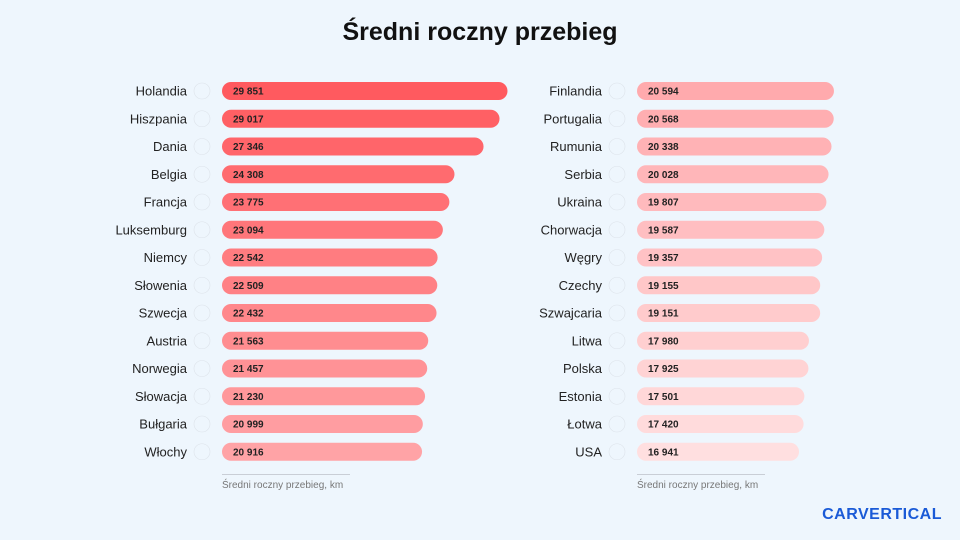  I want to click on category-label: Bułgaria, so click(163, 424).